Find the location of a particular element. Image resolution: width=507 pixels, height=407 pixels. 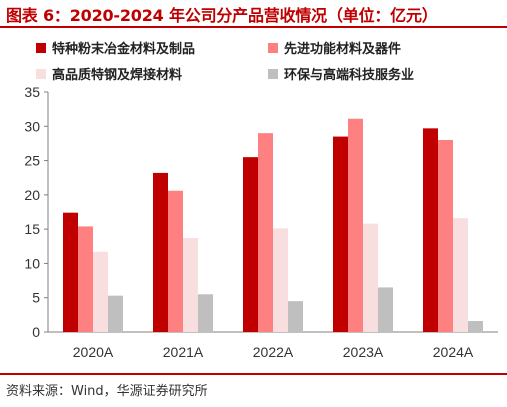

x-tick-label: 2023A is located at coordinates (363, 352).